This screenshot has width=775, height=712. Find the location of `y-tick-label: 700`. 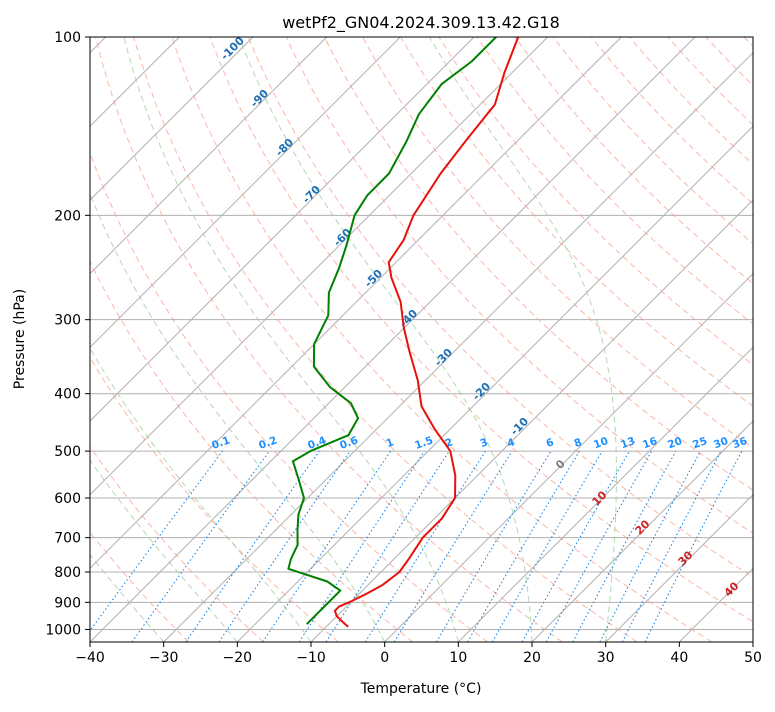

y-tick-label: 700 is located at coordinates (67, 539).